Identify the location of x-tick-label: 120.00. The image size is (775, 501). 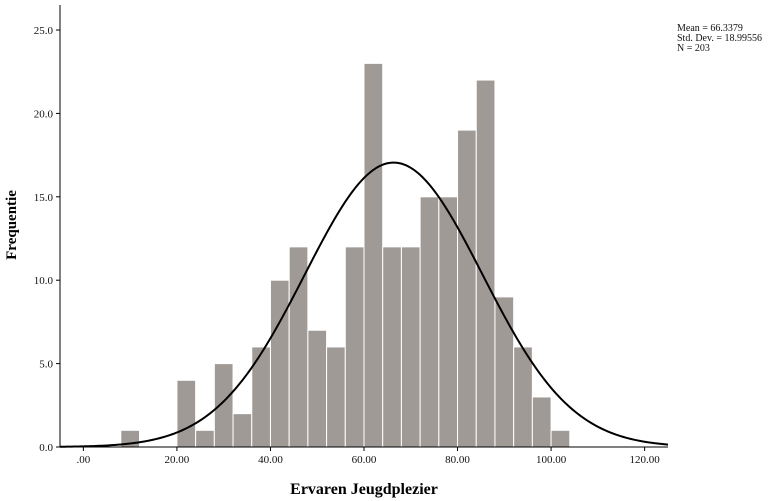
(644, 460).